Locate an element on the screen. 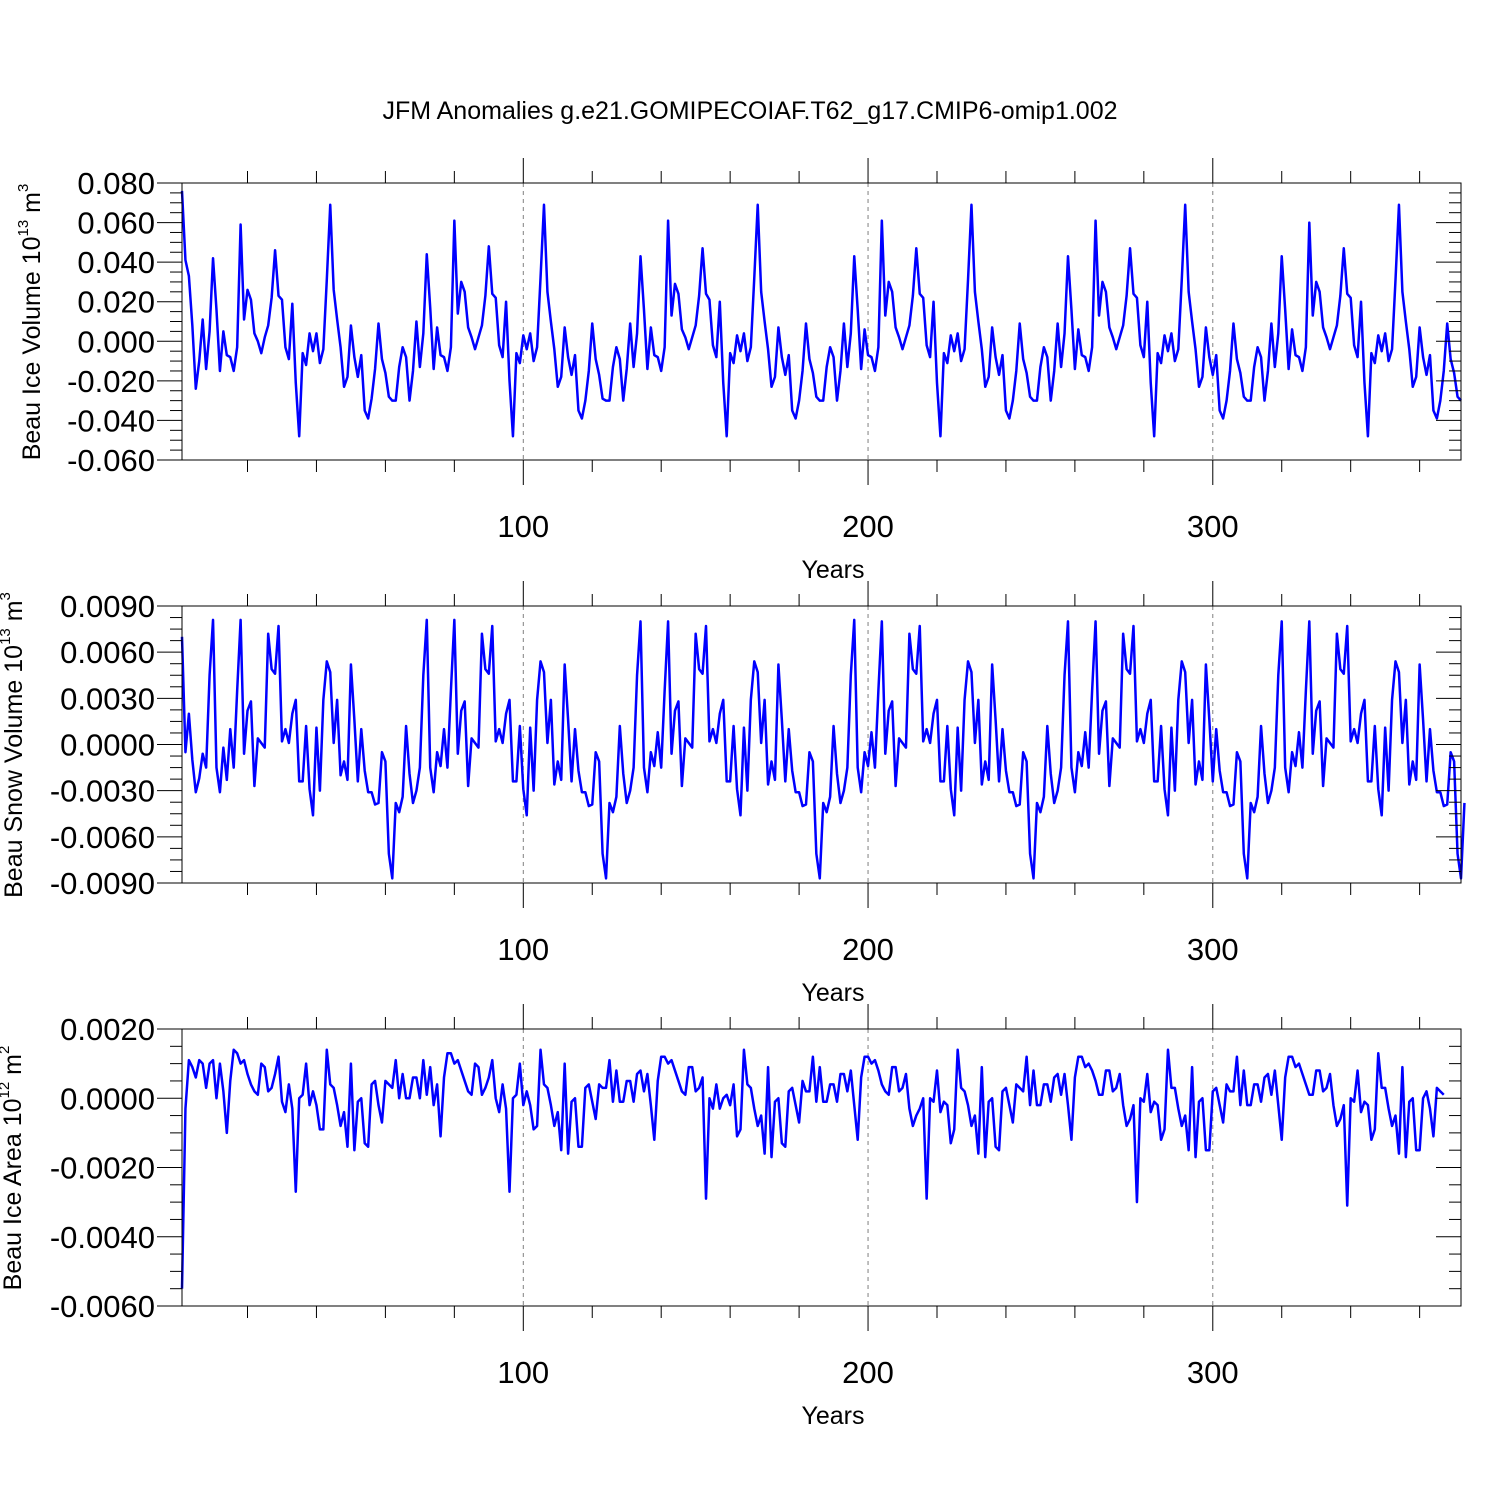 This screenshot has width=1500, height=1500. y-tick-label: -0.020 is located at coordinates (111, 381).